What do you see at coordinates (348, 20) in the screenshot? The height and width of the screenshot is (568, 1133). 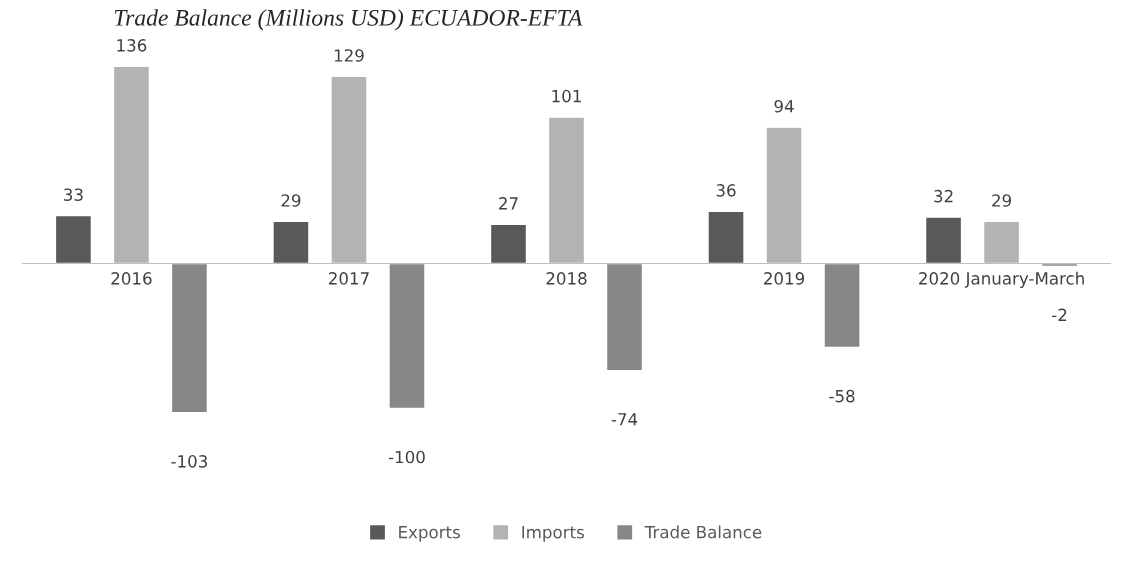 I see `chart-title: Trade Balance (Millions USD) ECUADOR-EFTA` at bounding box center [348, 20].